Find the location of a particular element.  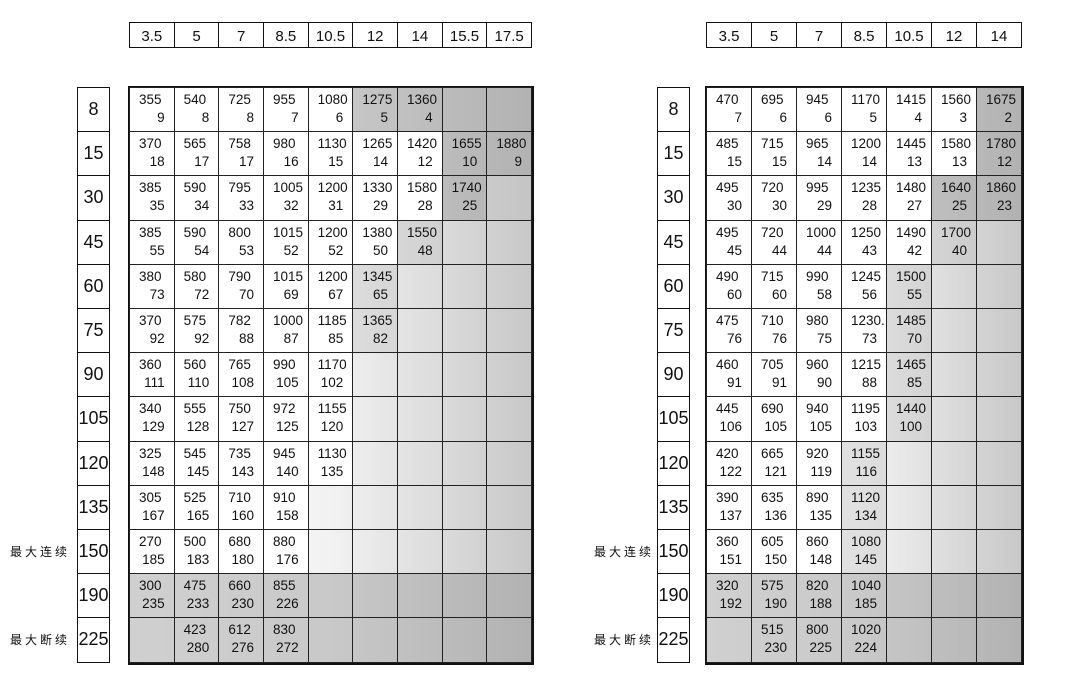

cell-secondary-value: 6 is located at coordinates (783, 117).